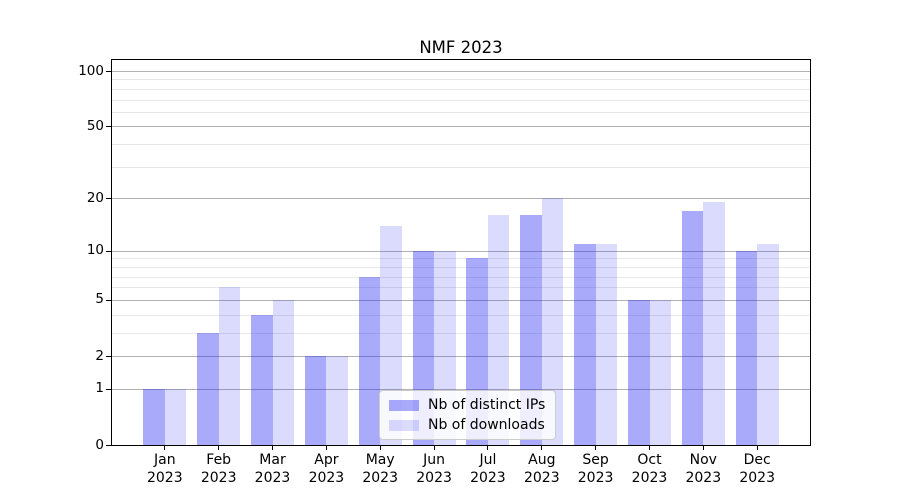 This screenshot has height=500, width=900. Describe the element at coordinates (434, 469) in the screenshot. I see `x-tick-label-jun: Jun 2023` at that location.